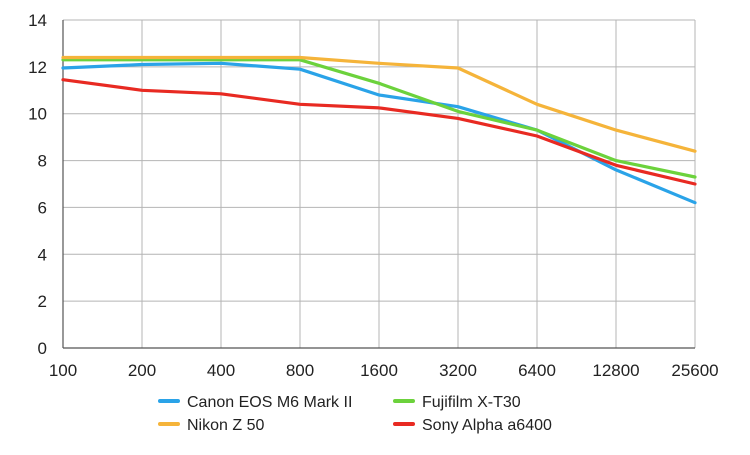 The image size is (750, 455). I want to click on x-tick-label: 3200, so click(458, 370).